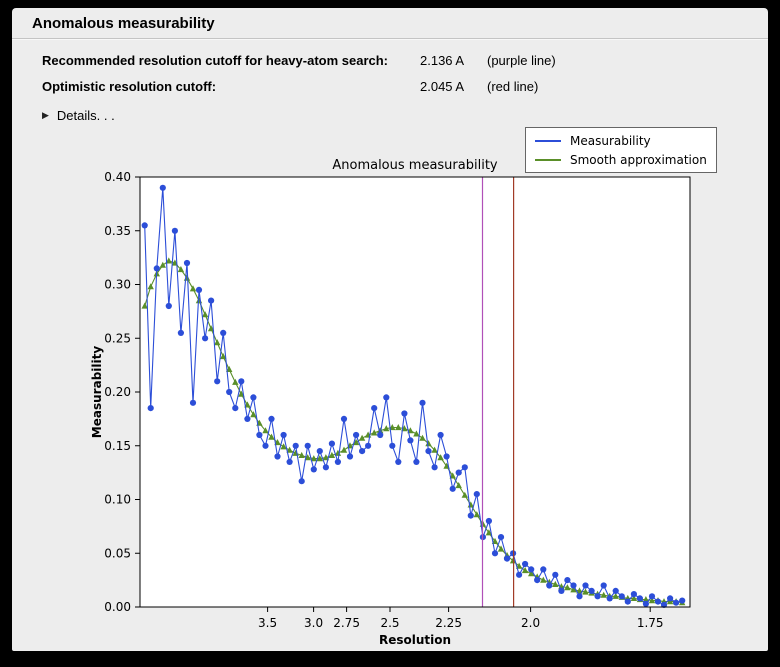 The image size is (780, 667). What do you see at coordinates (117, 338) in the screenshot?
I see `svg-text: 0.25` at bounding box center [117, 338].